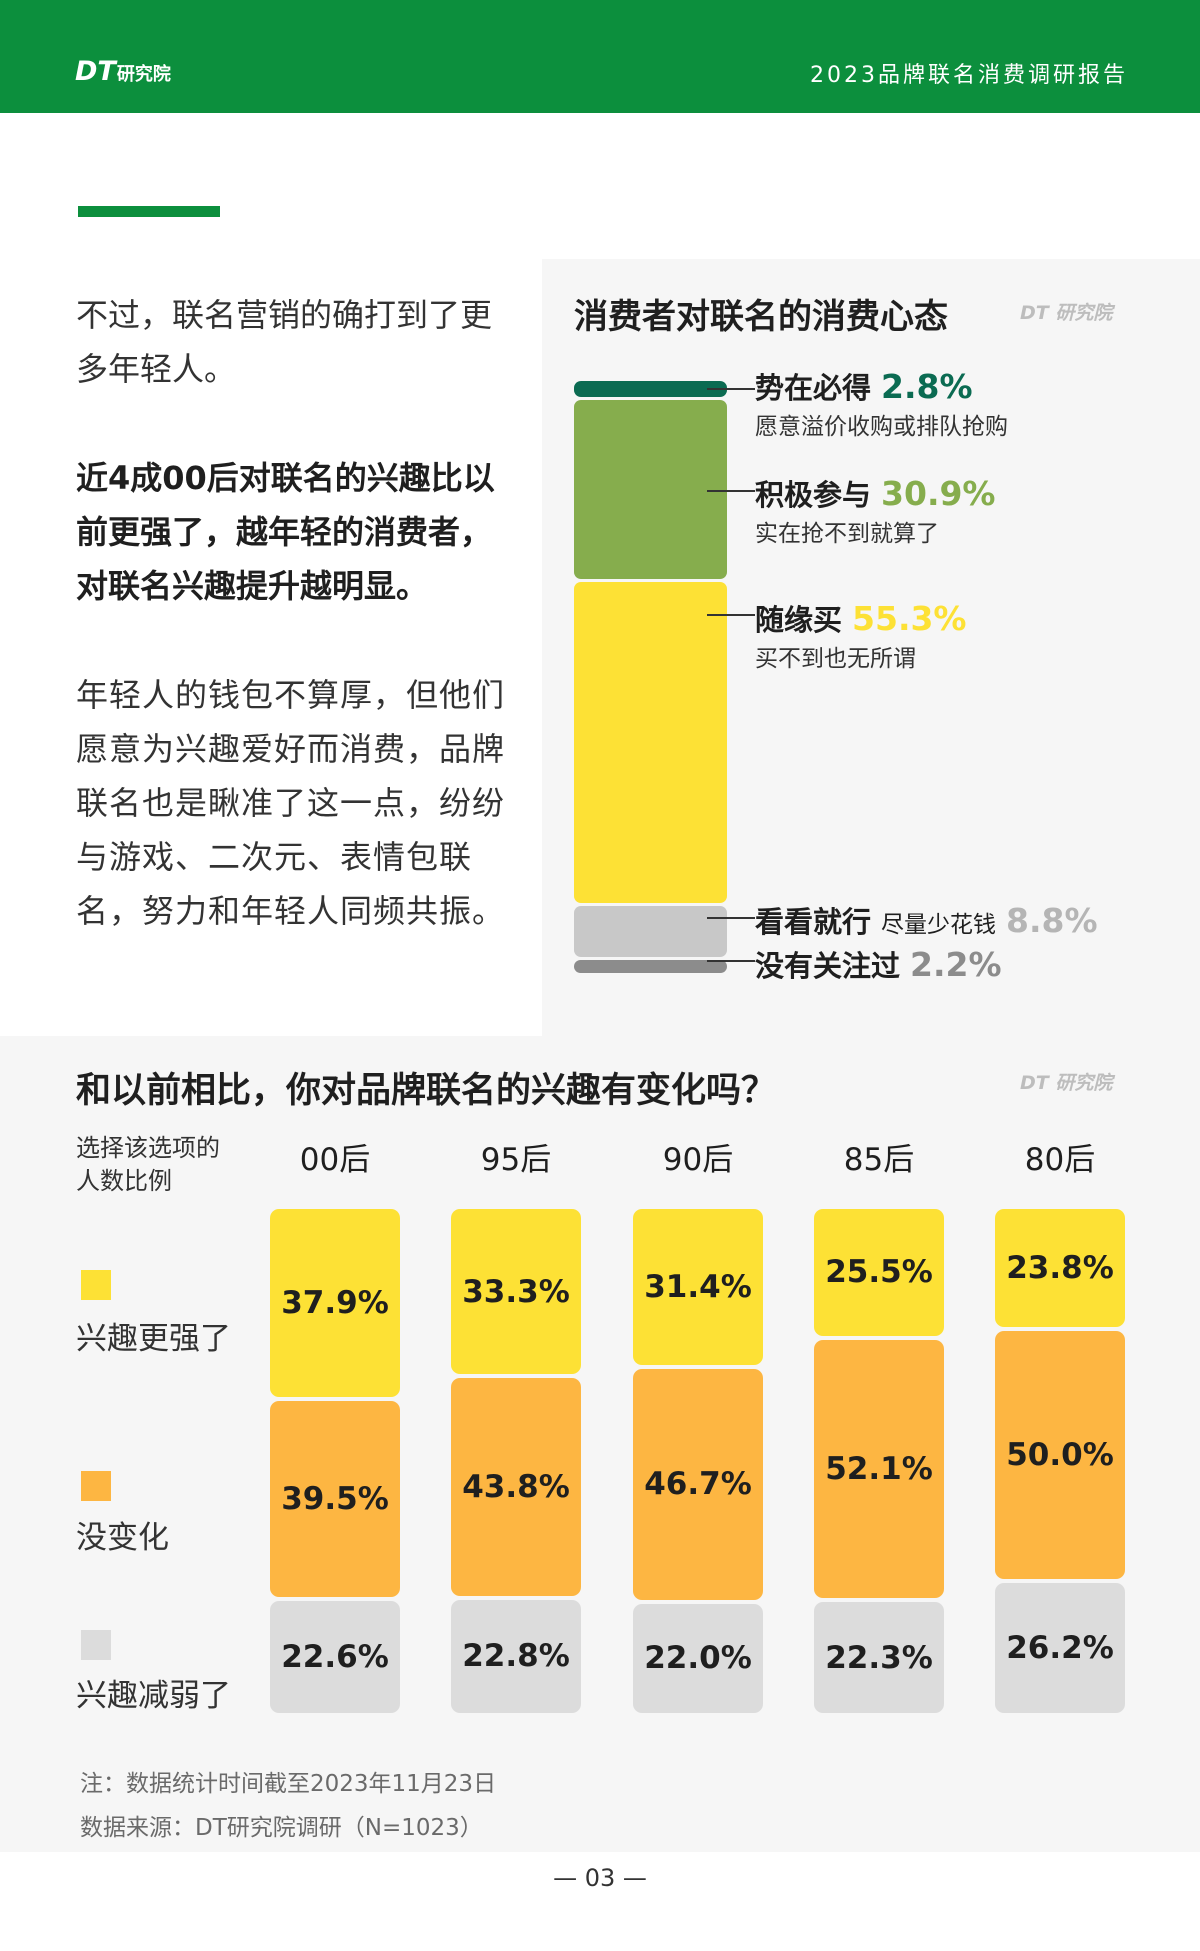  What do you see at coordinates (698, 1160) in the screenshot?
I see `generation-label: 90后` at bounding box center [698, 1160].